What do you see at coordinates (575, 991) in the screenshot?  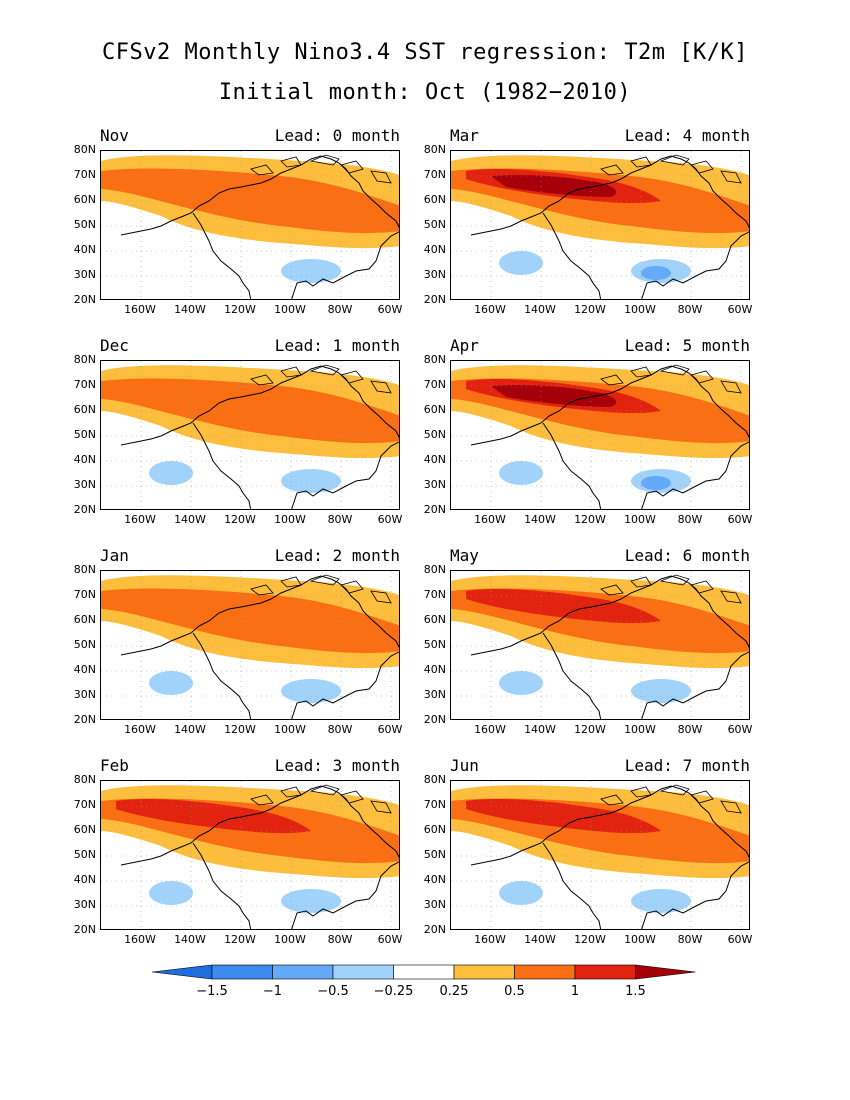 I see `colorbar-tick-label: 1` at bounding box center [575, 991].